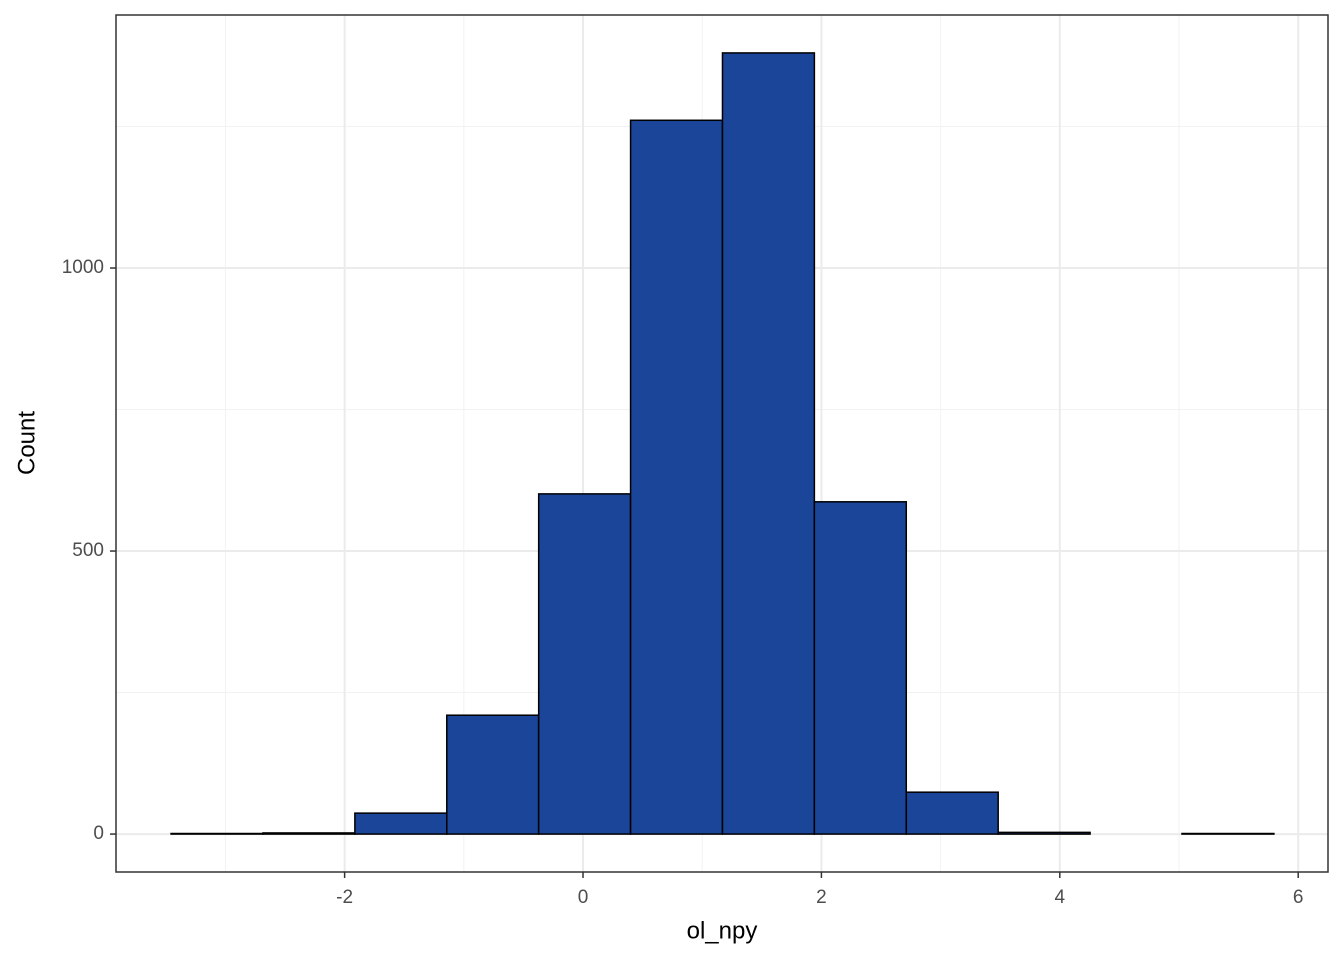 This screenshot has width=1344, height=960. I want to click on y-tick-label: 1000, so click(83, 267).